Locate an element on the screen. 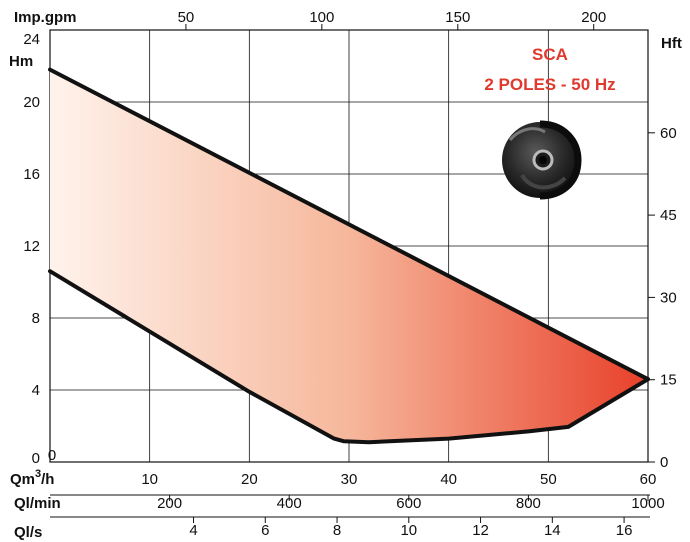  m3h-label-sup: 3 is located at coordinates (38, 474).